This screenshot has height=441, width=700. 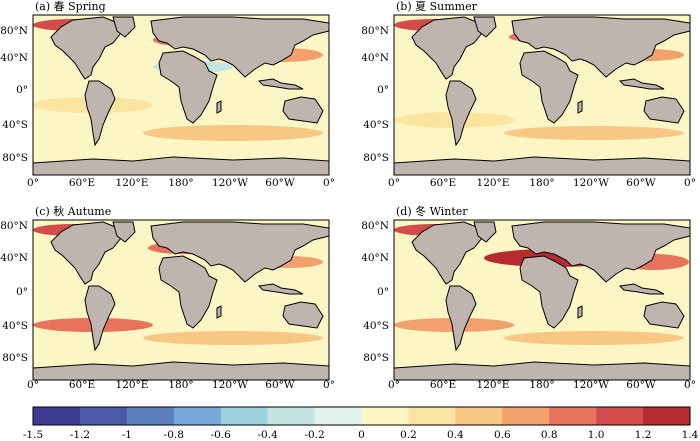 I want to click on colorbar, so click(x=361, y=416).